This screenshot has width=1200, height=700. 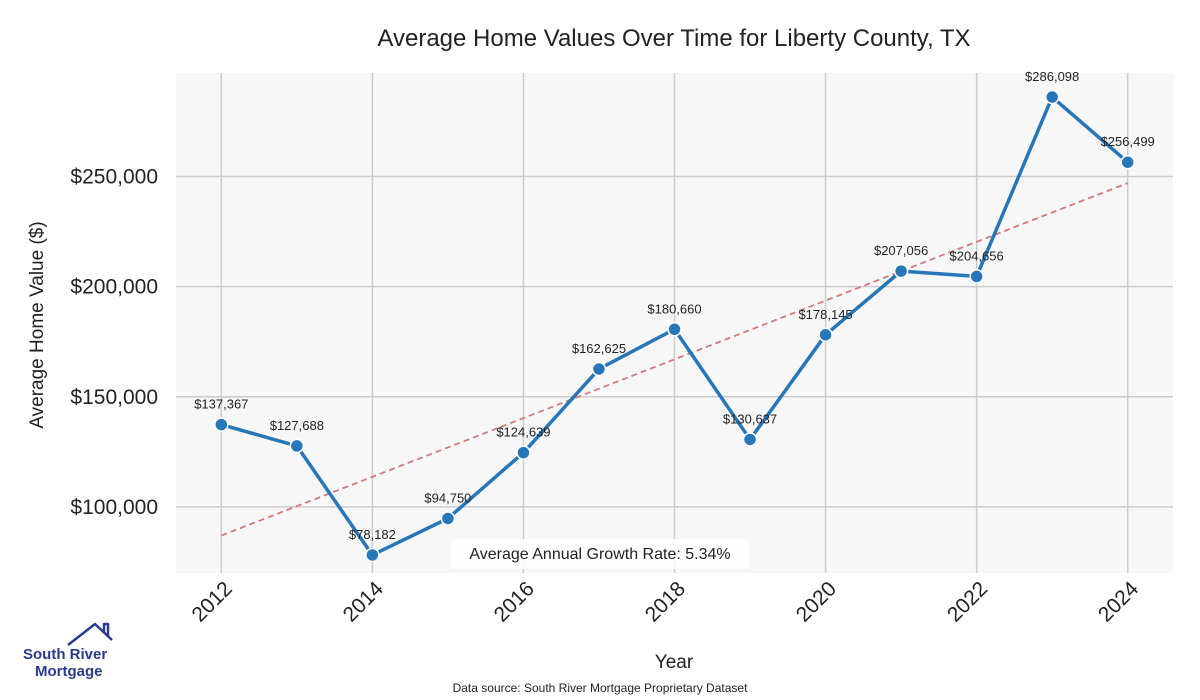 What do you see at coordinates (1119, 602) in the screenshot?
I see `x-tick-label: 2024` at bounding box center [1119, 602].